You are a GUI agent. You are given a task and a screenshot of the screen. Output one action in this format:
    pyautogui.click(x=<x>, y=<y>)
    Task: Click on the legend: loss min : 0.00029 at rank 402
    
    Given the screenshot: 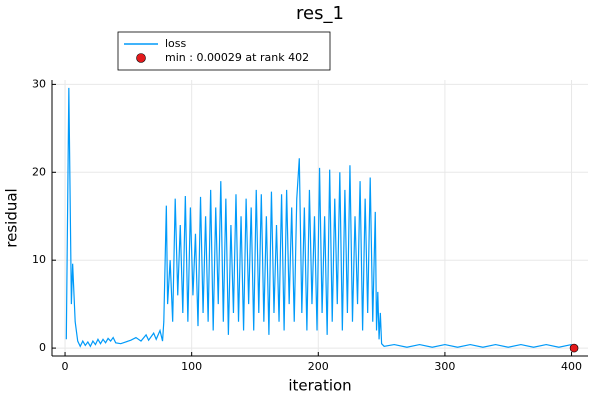 What is the action you would take?
    pyautogui.click(x=224, y=51)
    